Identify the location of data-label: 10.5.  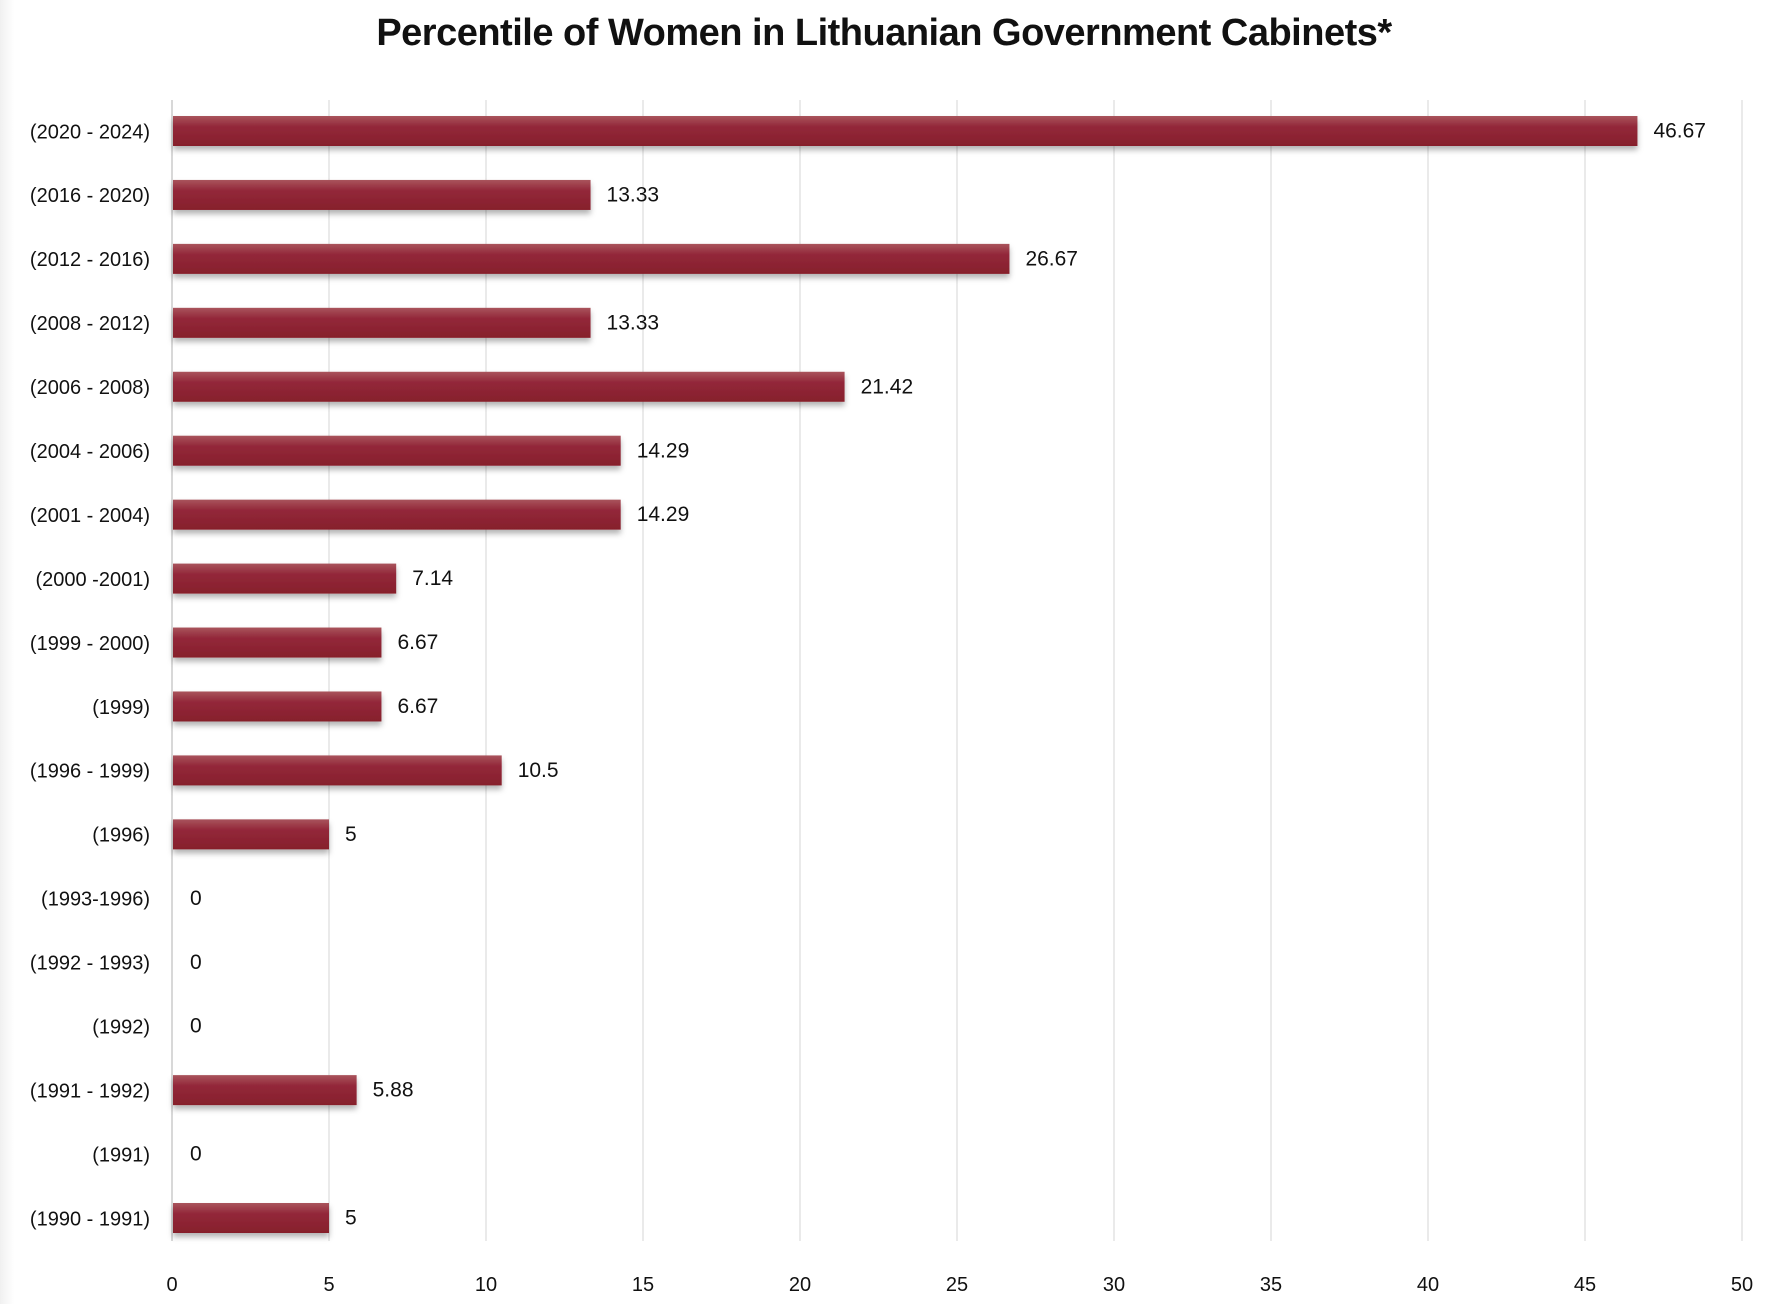
(538, 770).